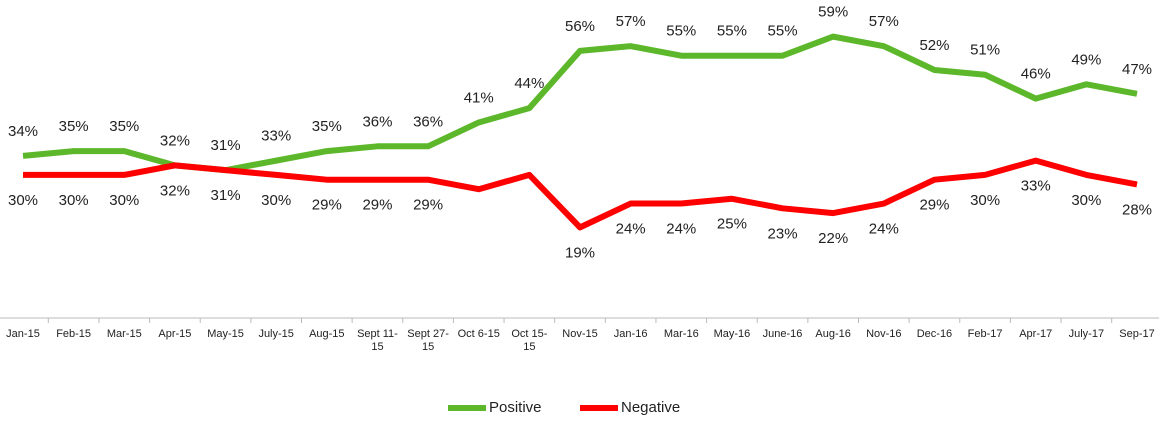 This screenshot has width=1159, height=423. I want to click on data-label: 47%, so click(1137, 69).